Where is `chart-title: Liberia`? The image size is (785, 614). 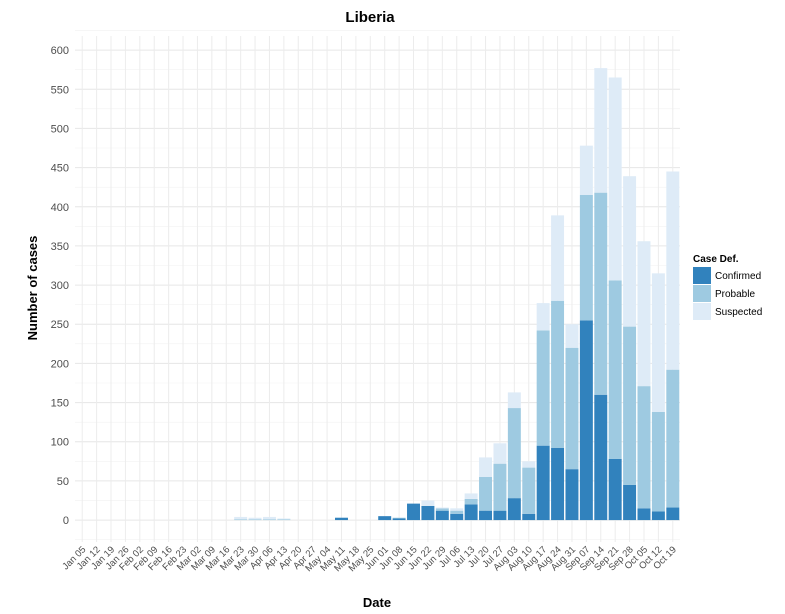 chart-title: Liberia is located at coordinates (370, 17).